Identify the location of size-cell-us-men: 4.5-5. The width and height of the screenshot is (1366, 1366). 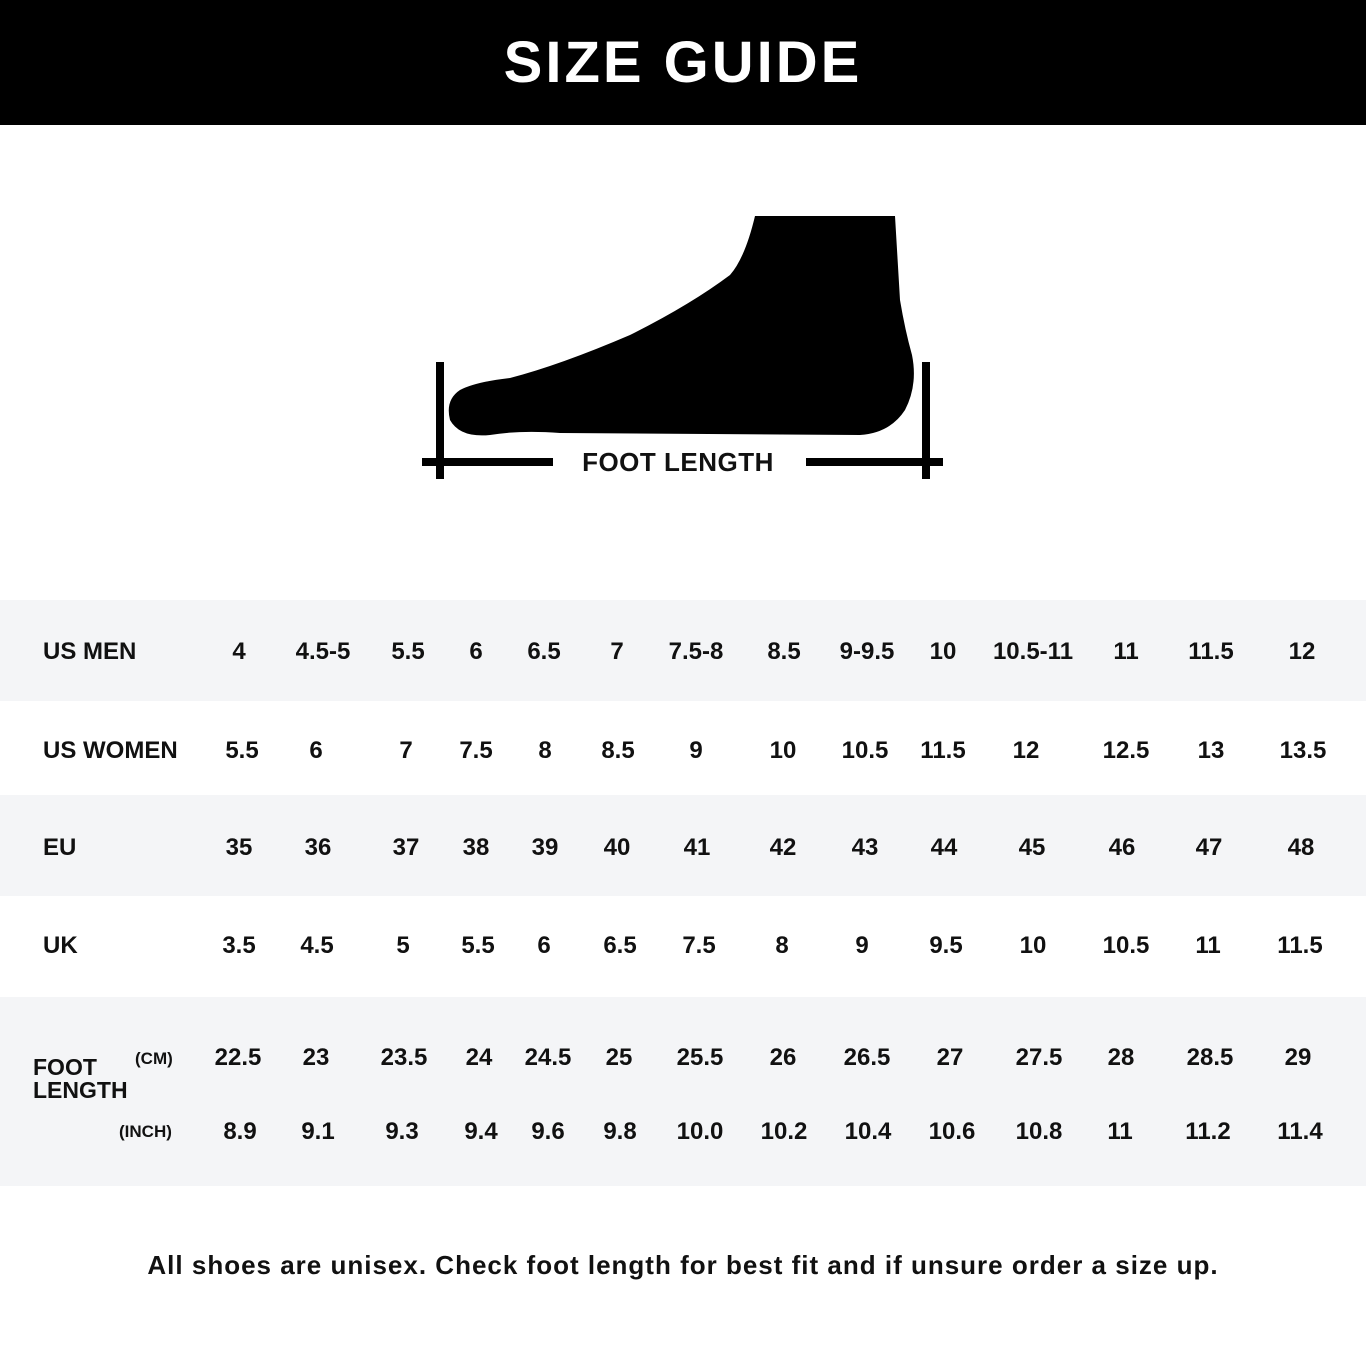
(323, 651).